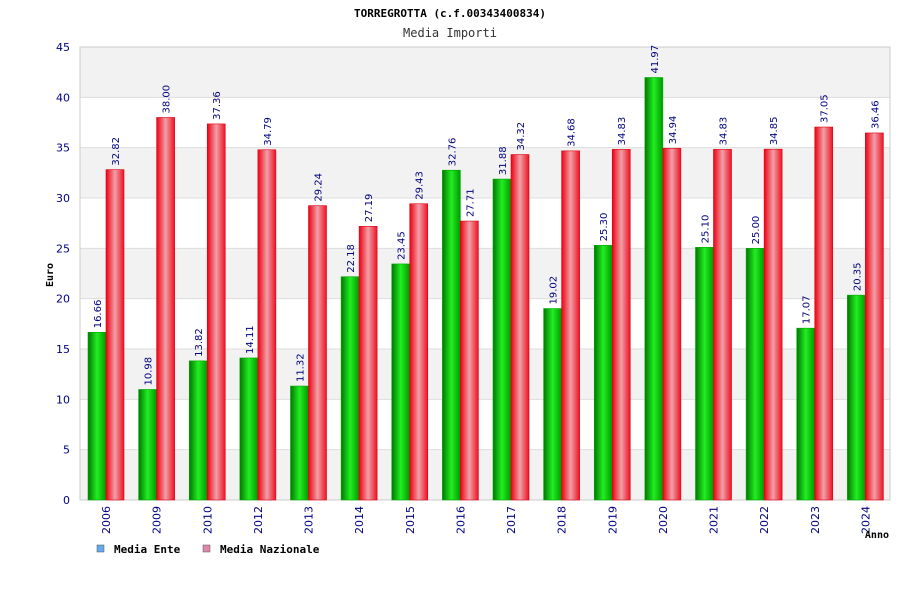 This screenshot has width=900, height=600. I want to click on x-tick-label: 2017, so click(511, 520).